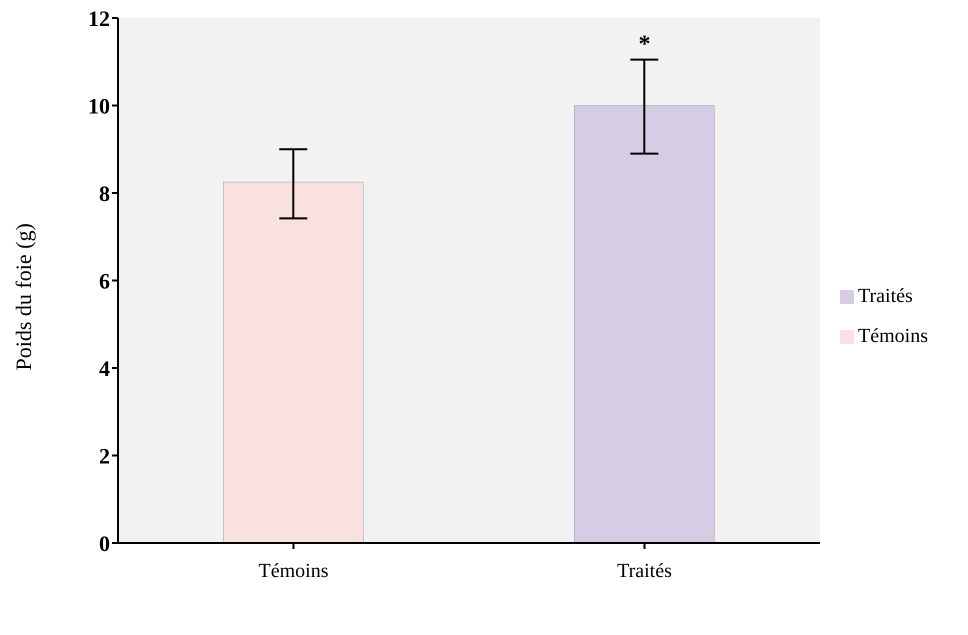 Image resolution: width=968 pixels, height=635 pixels. What do you see at coordinates (104, 368) in the screenshot?
I see `y-tick-label: 4` at bounding box center [104, 368].